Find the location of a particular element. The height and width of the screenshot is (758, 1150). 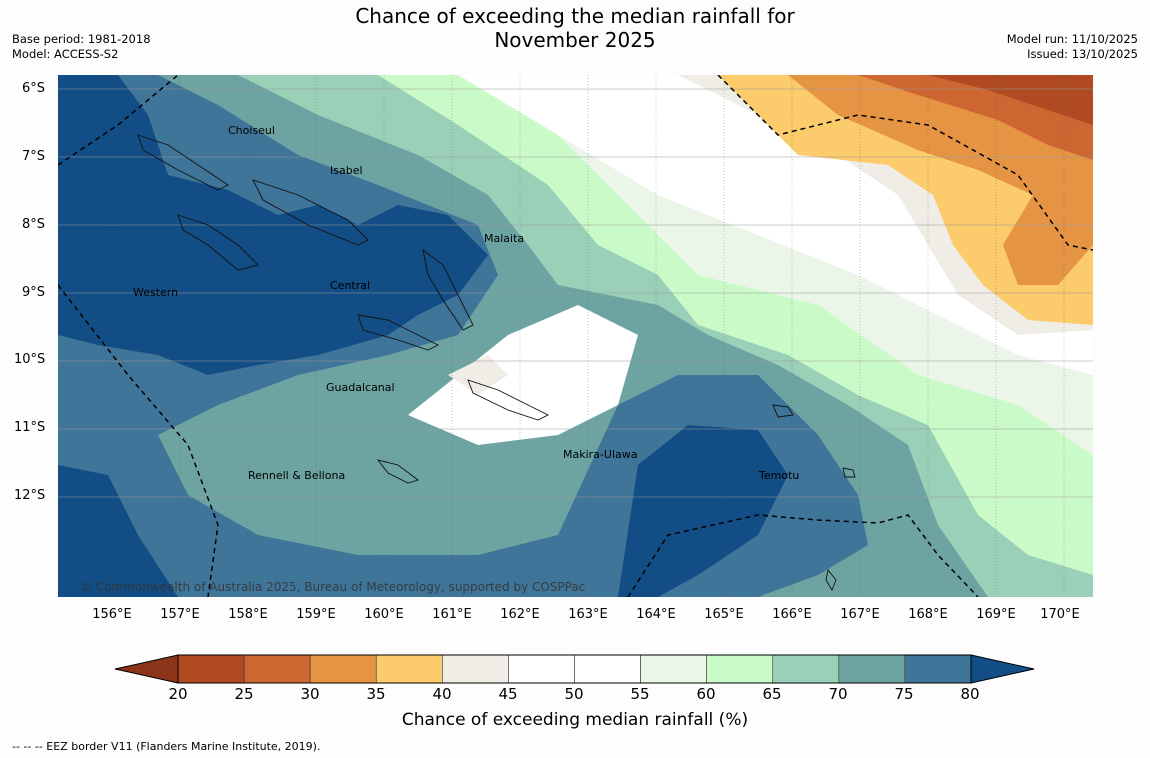

colorbar-tick: 45 is located at coordinates (508, 694).